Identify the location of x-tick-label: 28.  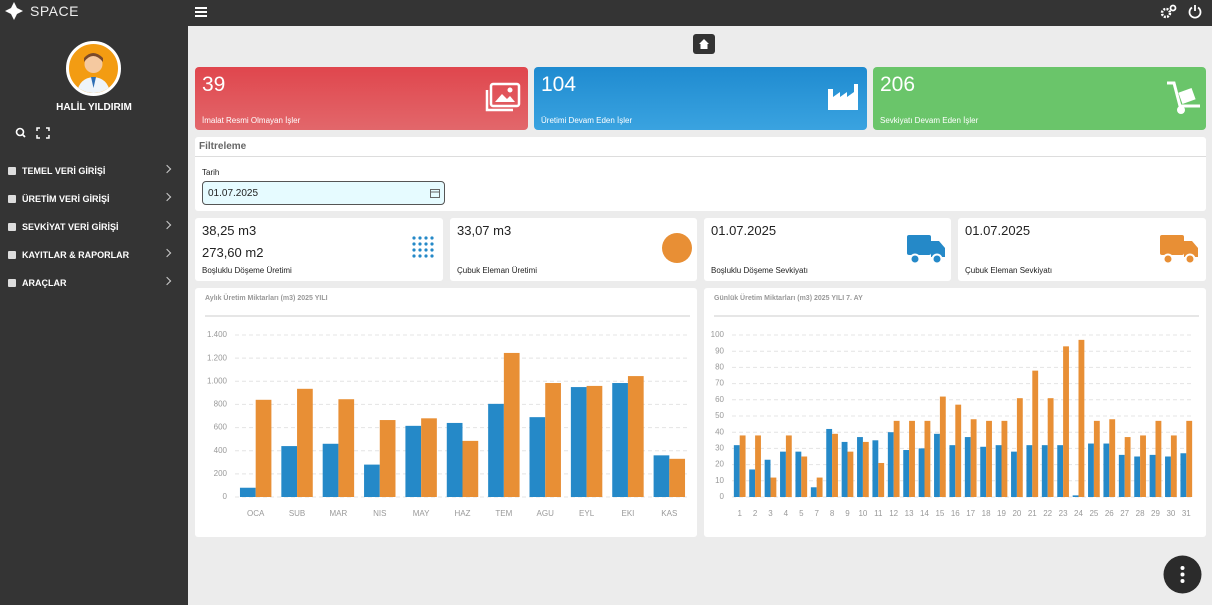
(1140, 513).